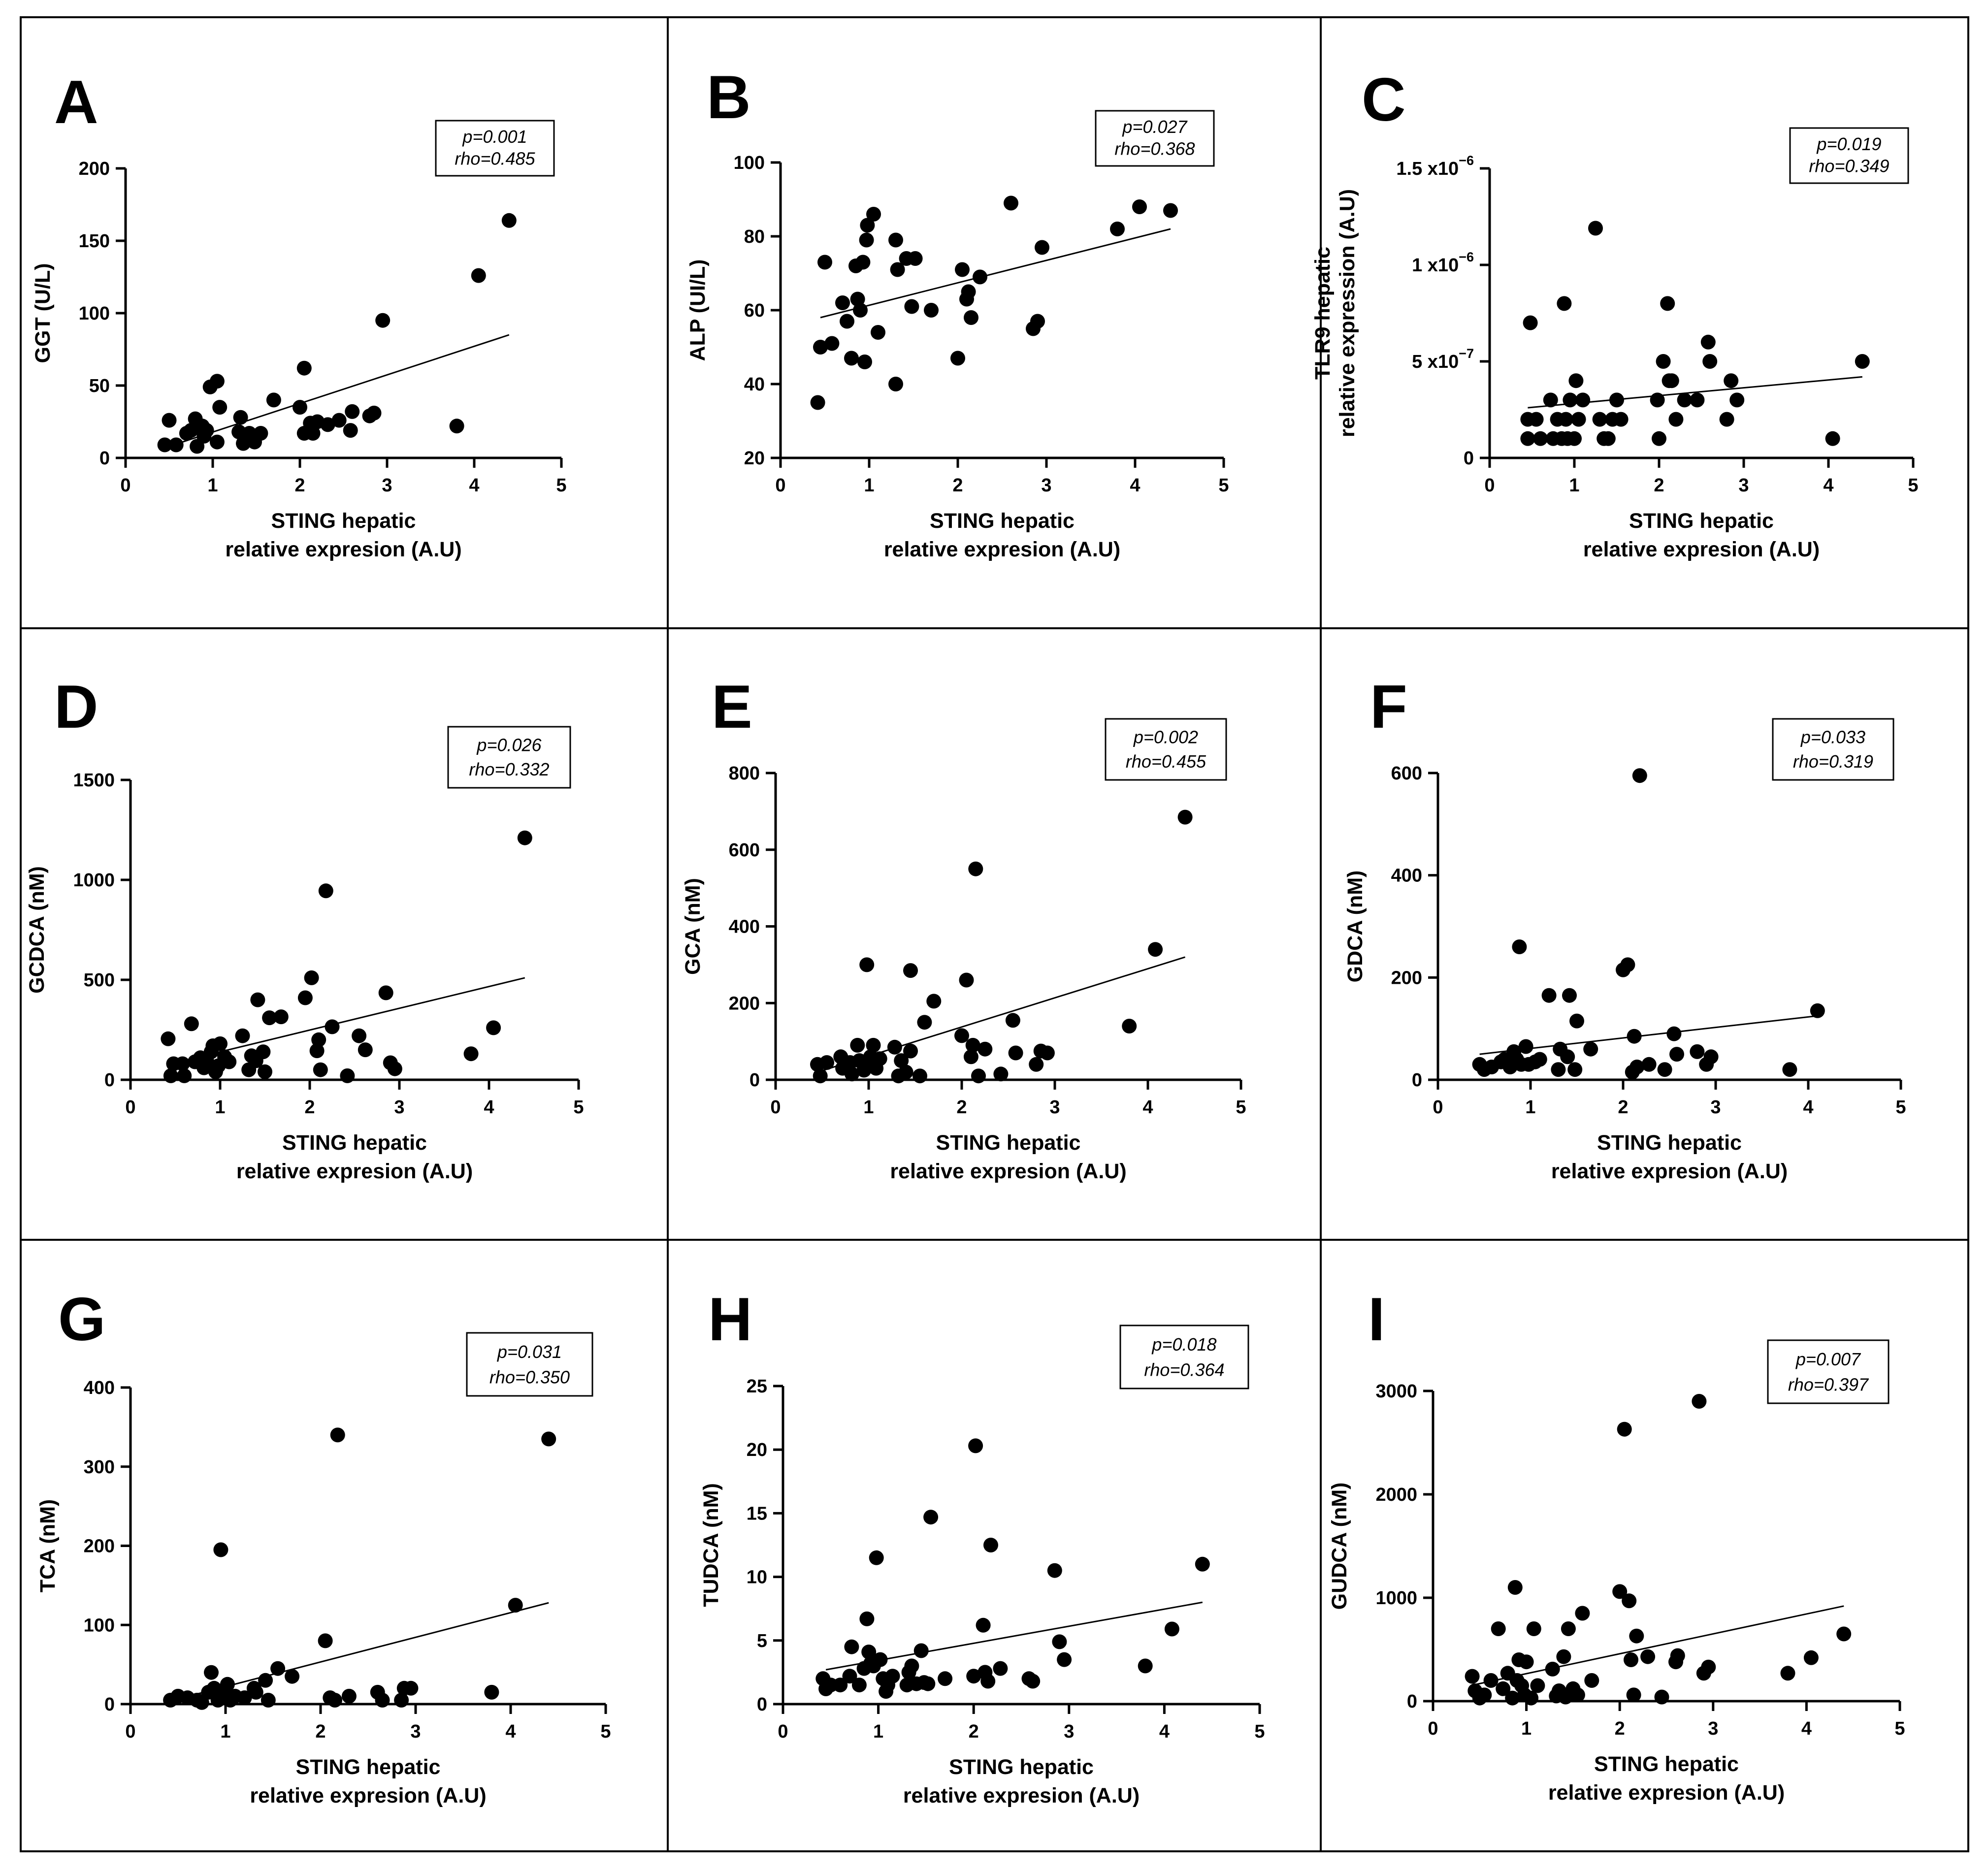  I want to click on x-tick-label: 4, so click(1806, 1728).